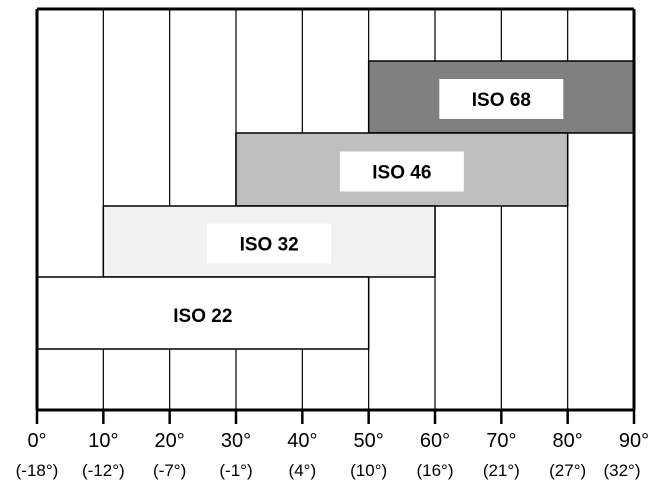  I want to click on bar-label: ISO 22, so click(202, 316).